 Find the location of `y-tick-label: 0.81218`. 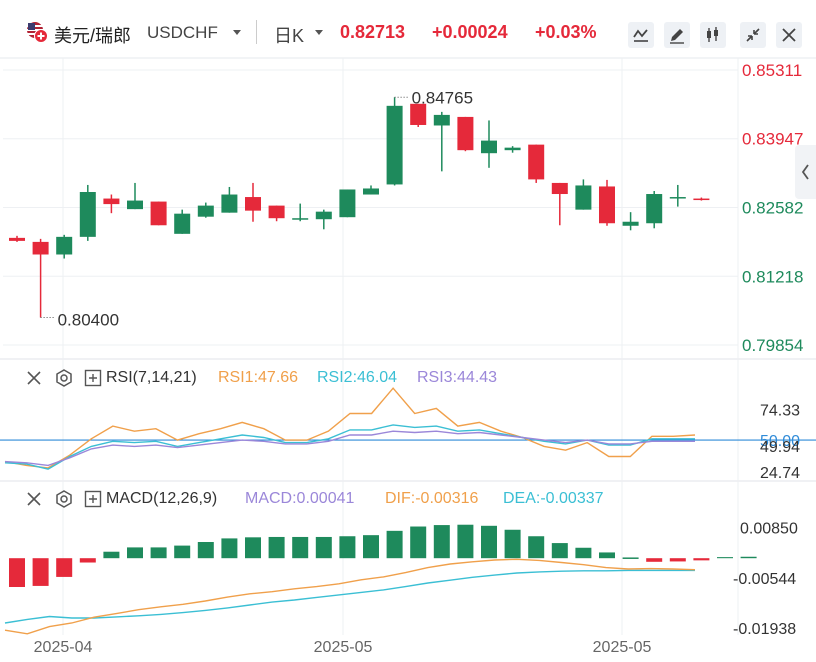

y-tick-label: 0.81218 is located at coordinates (772, 276).